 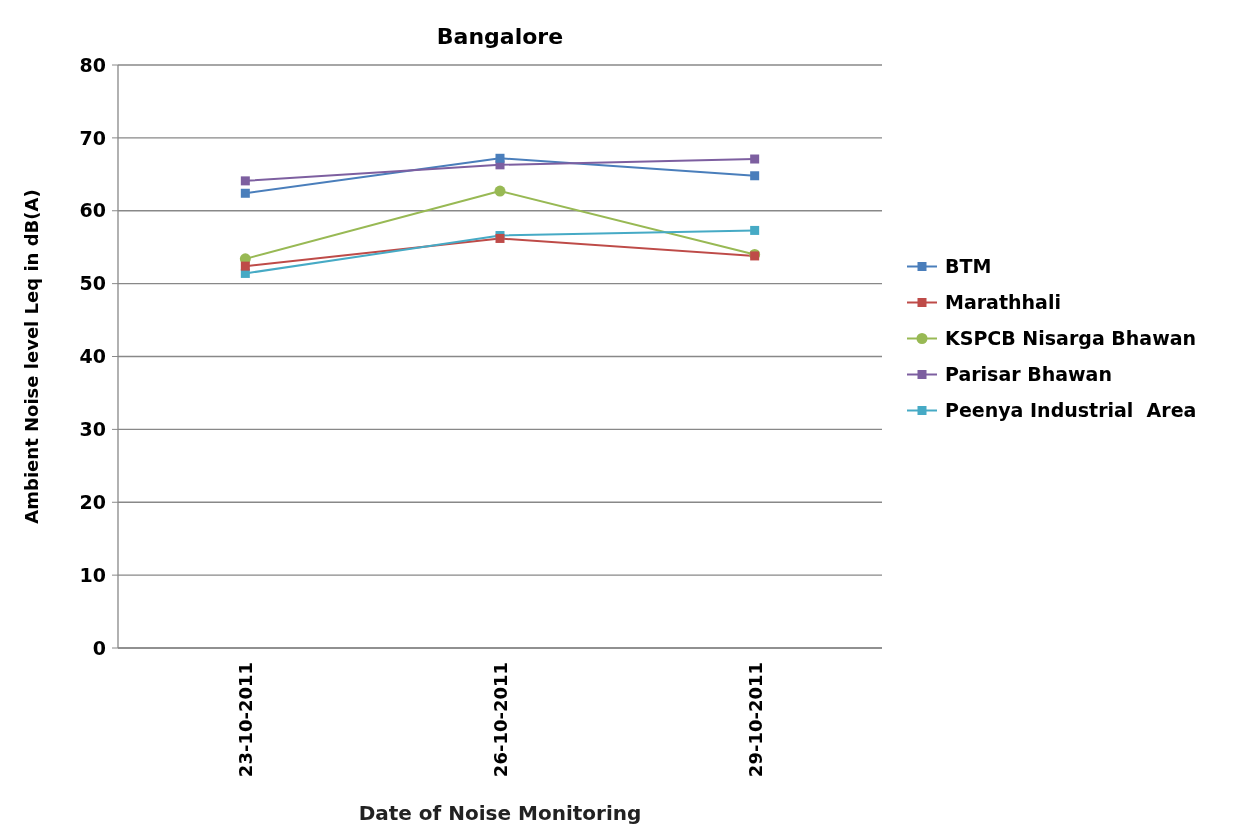 I want to click on x-tick-label: 26-10-2011, so click(x=500, y=720).